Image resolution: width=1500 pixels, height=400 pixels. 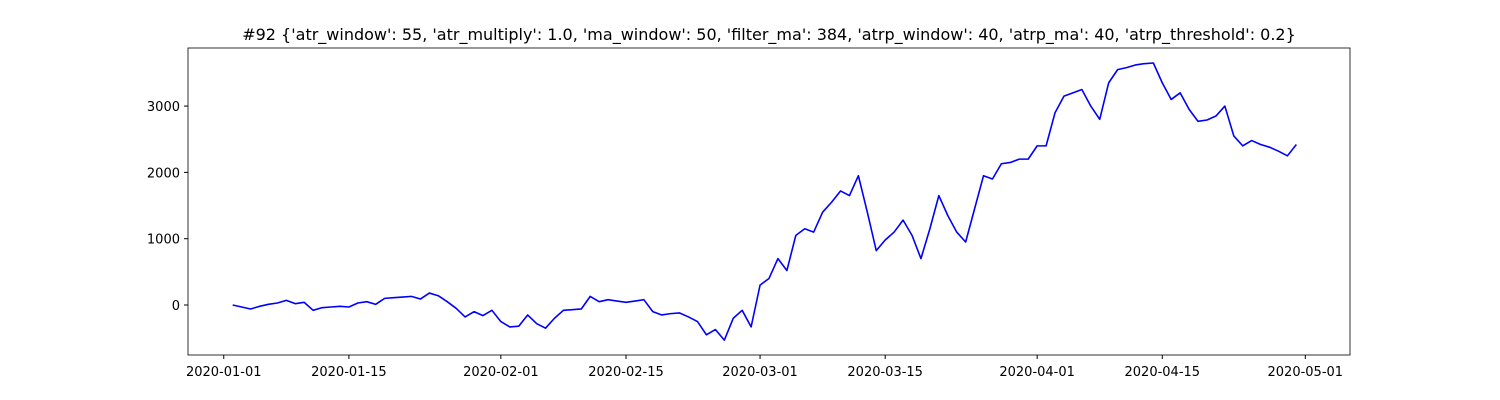 What do you see at coordinates (501, 372) in the screenshot?
I see `x-tick-label: 2020-02-01` at bounding box center [501, 372].